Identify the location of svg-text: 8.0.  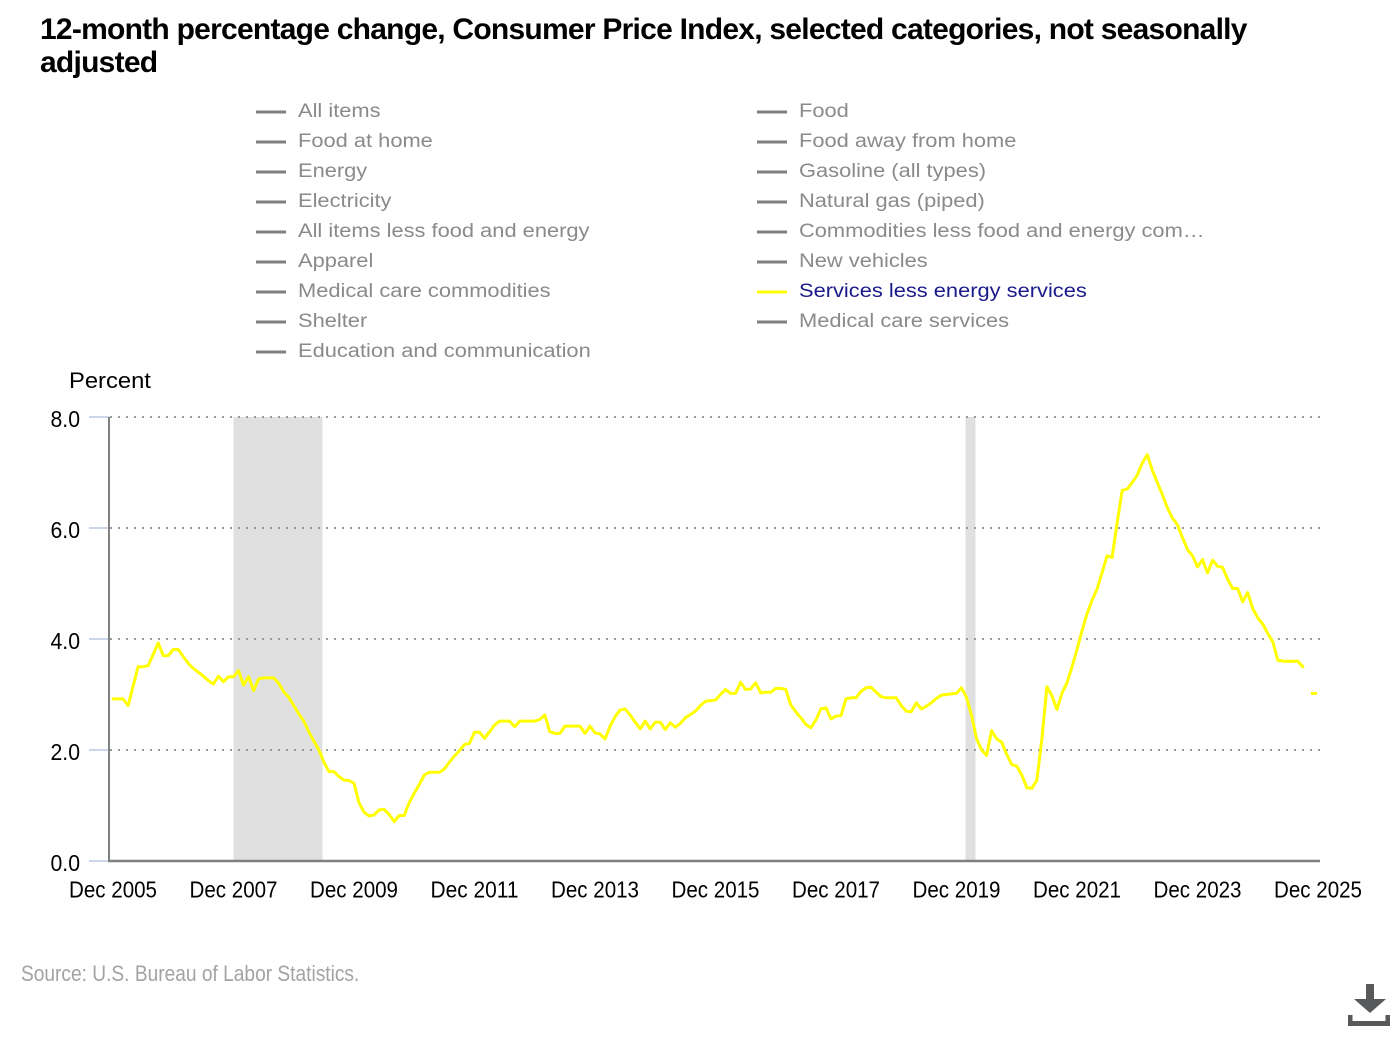
(66, 419).